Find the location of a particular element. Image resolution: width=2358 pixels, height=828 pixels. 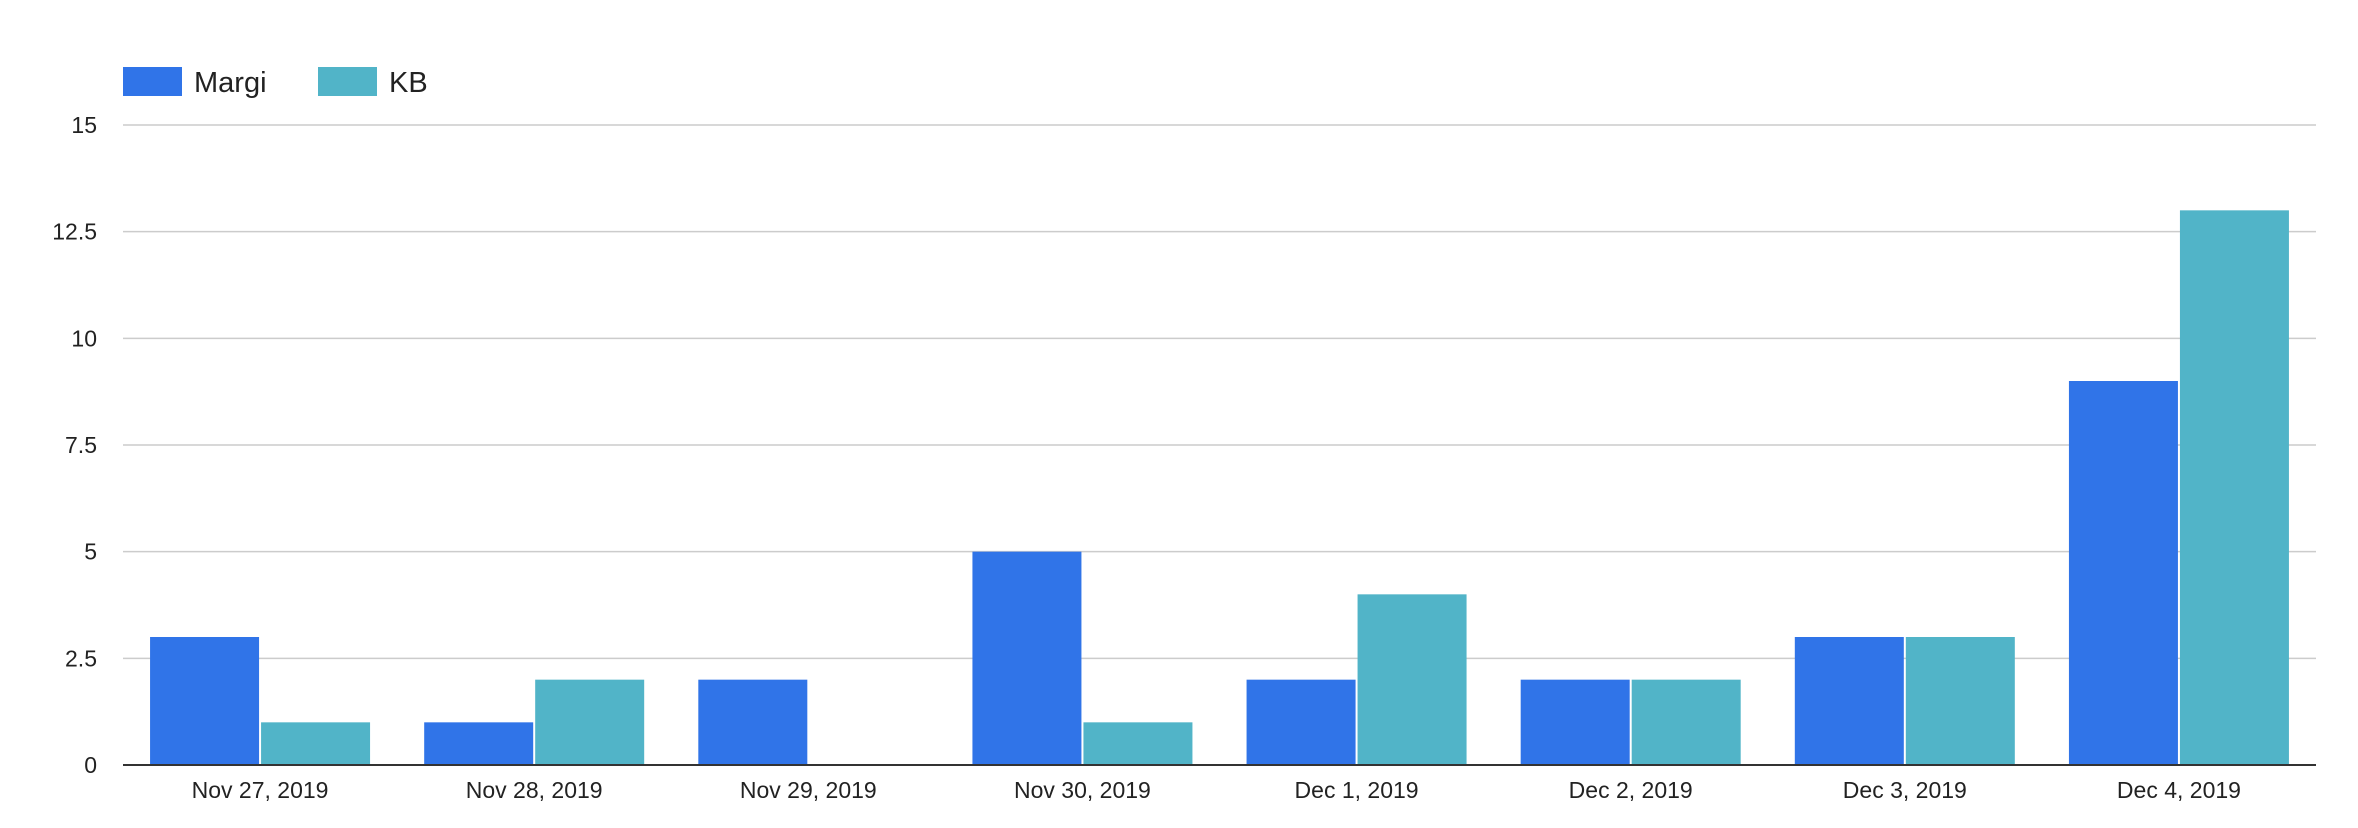

x-tick-label: Dec 3, 2019 is located at coordinates (1905, 790).